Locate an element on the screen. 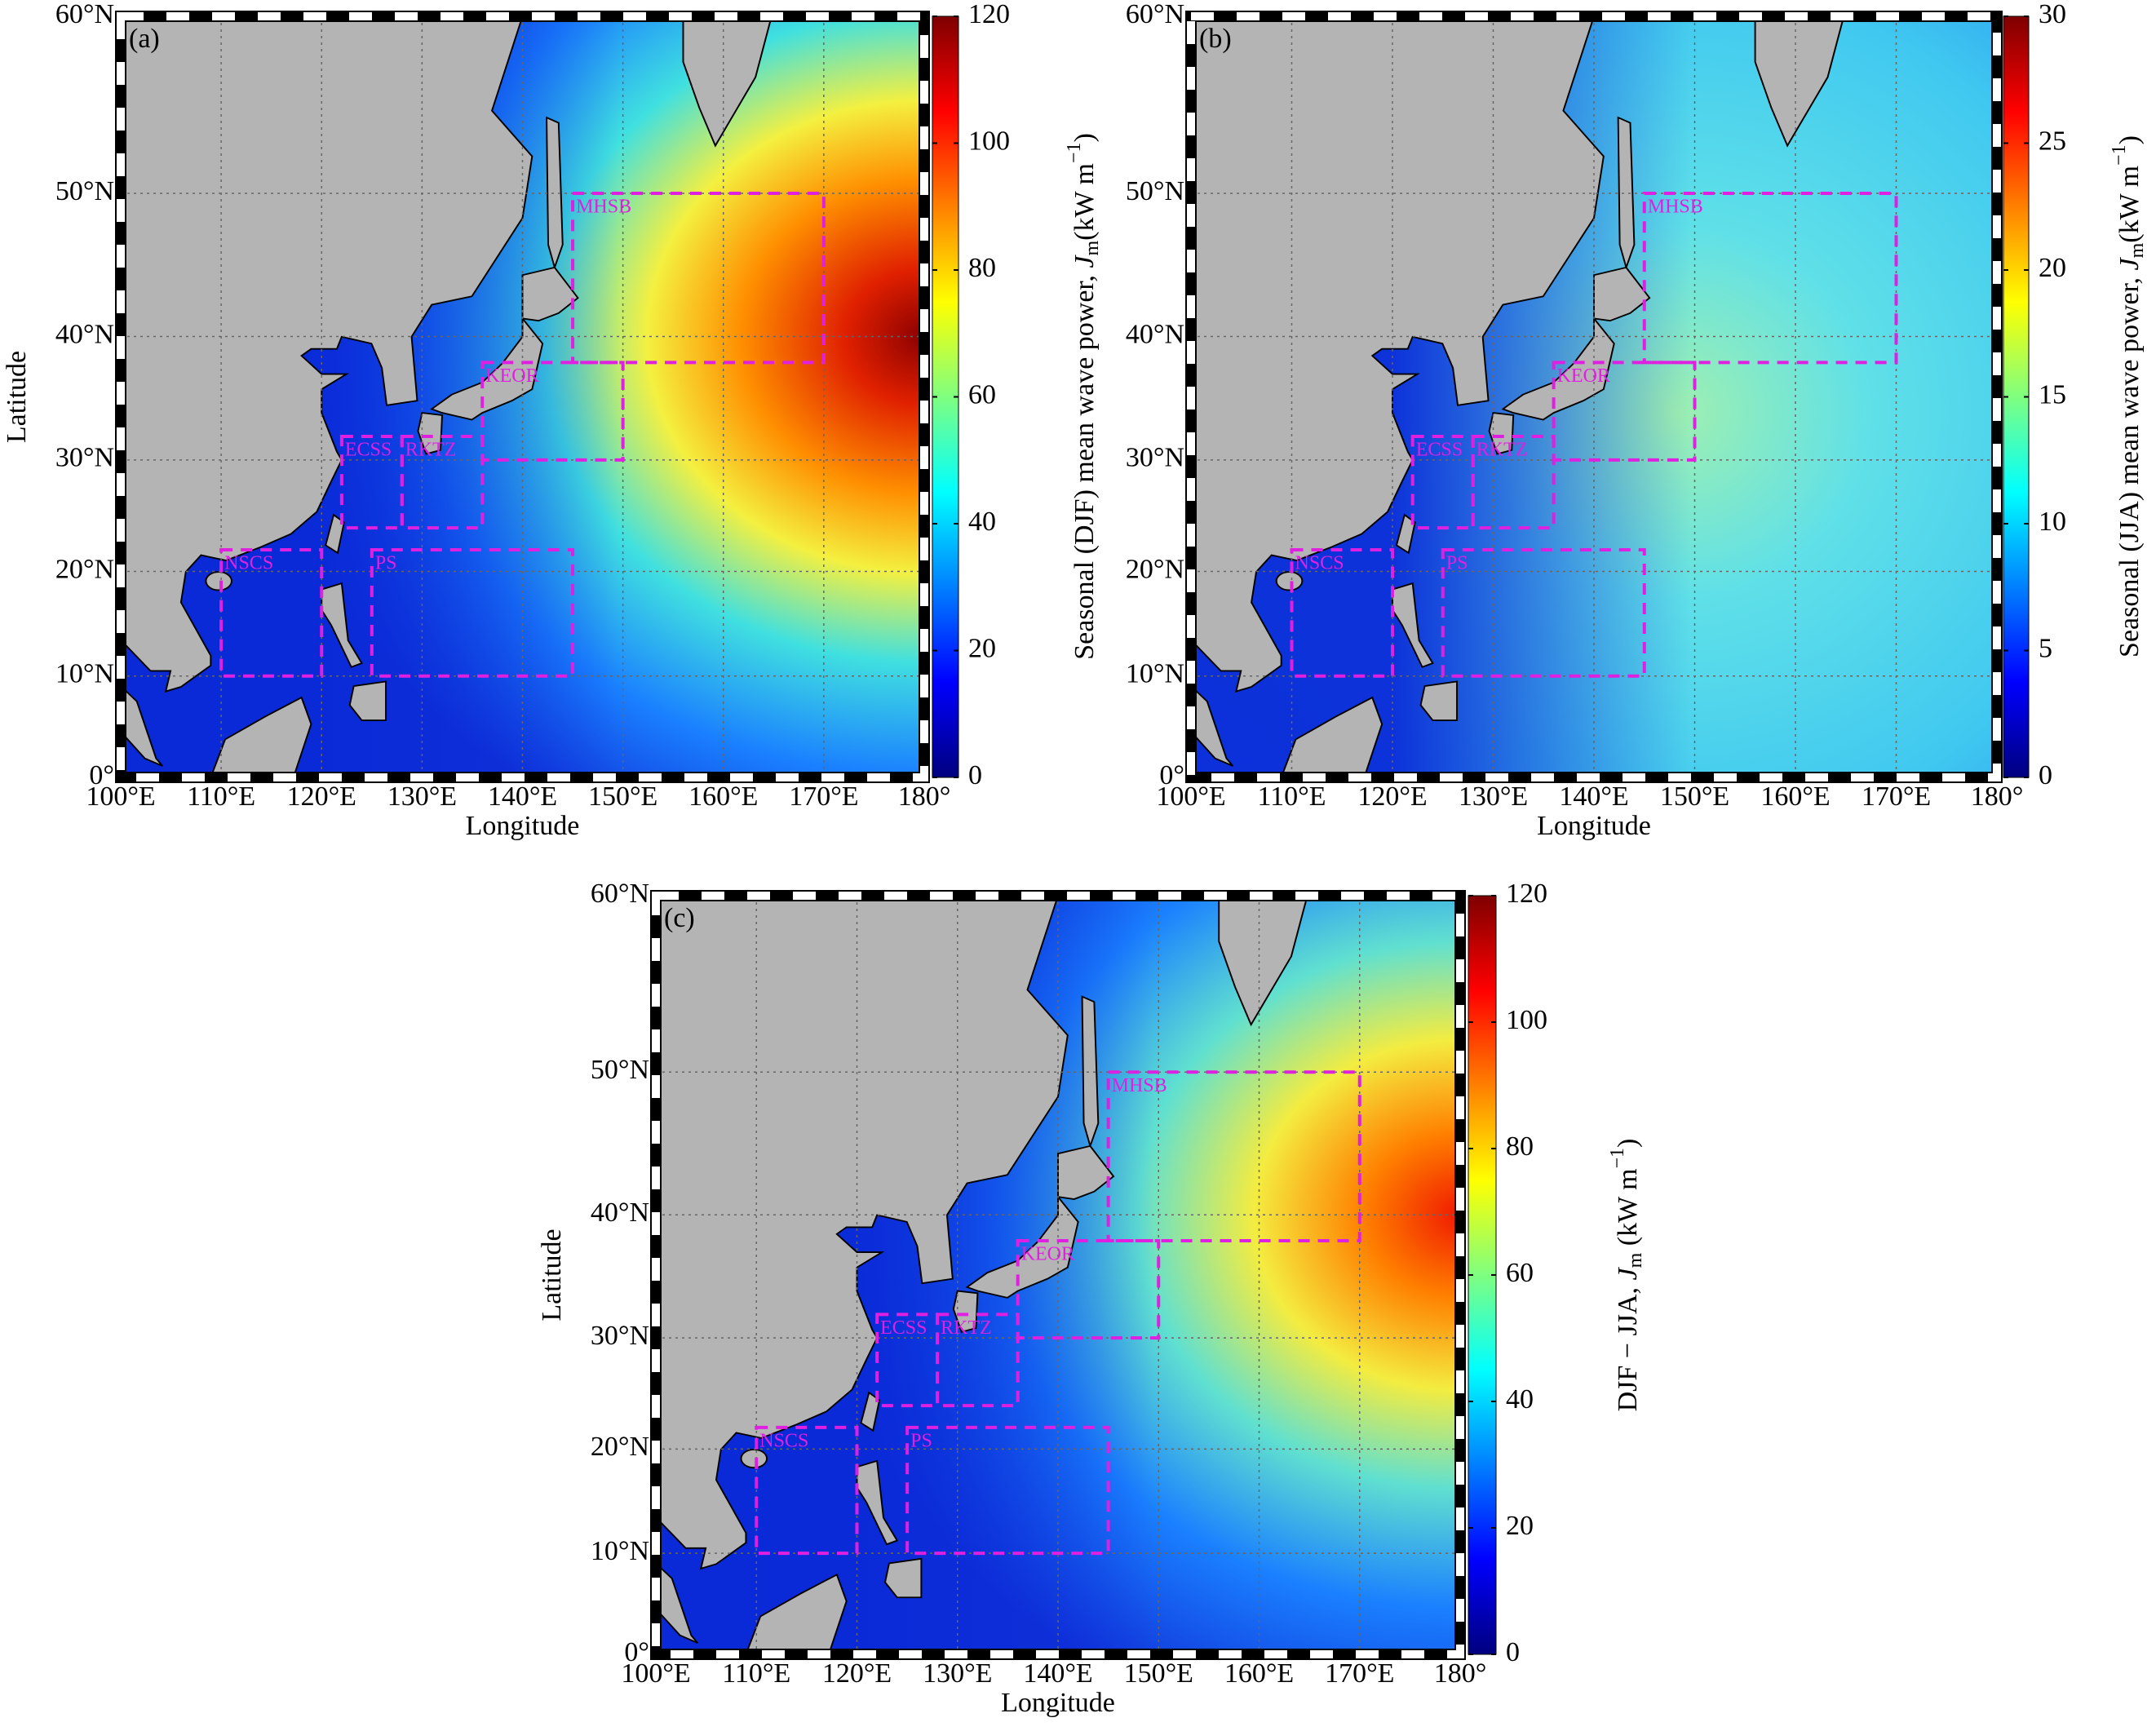  panel-label: (a) is located at coordinates (144, 39).